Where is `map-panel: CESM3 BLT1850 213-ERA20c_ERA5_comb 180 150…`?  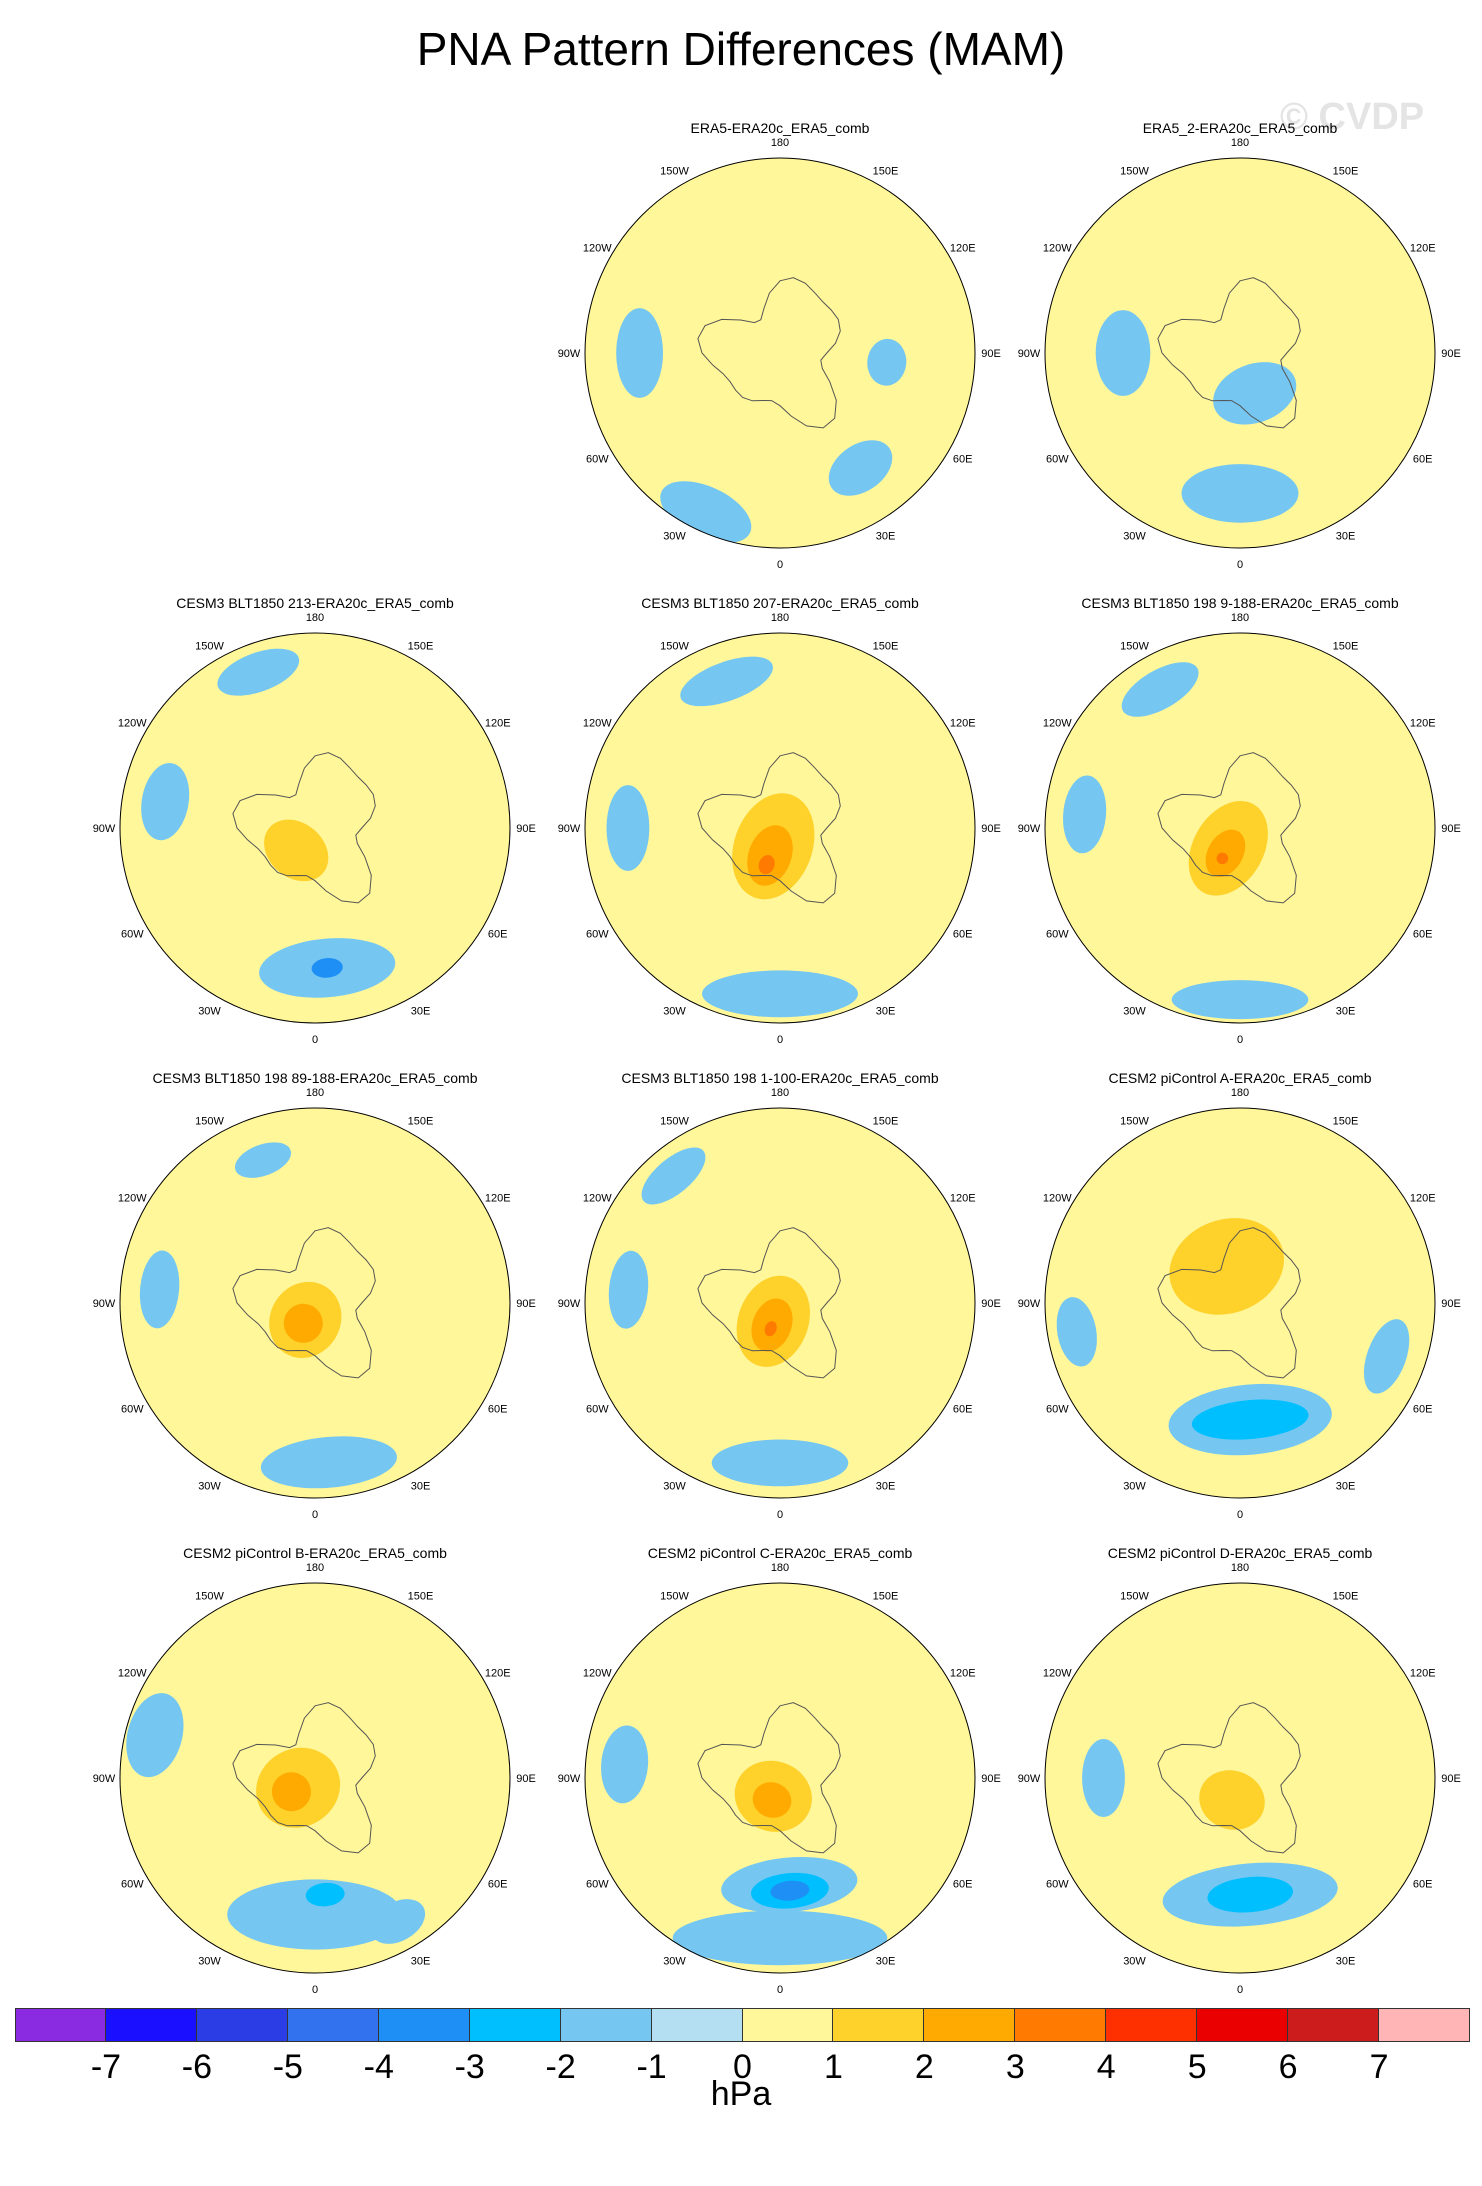
map-panel: CESM3 BLT1850 213-ERA20c_ERA5_comb 180 150… is located at coordinates (315, 830).